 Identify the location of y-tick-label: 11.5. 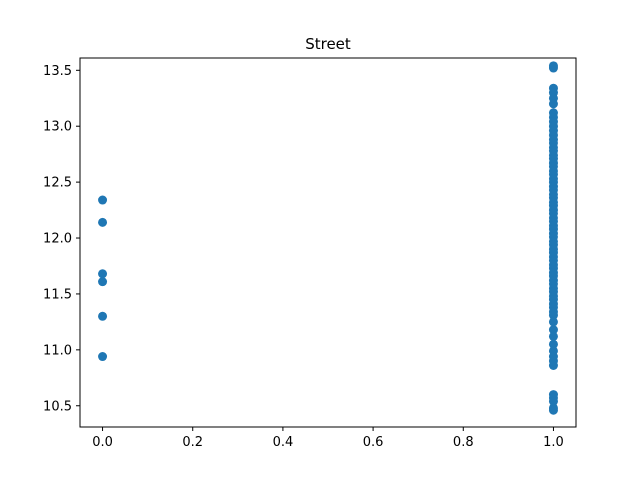
(57, 294).